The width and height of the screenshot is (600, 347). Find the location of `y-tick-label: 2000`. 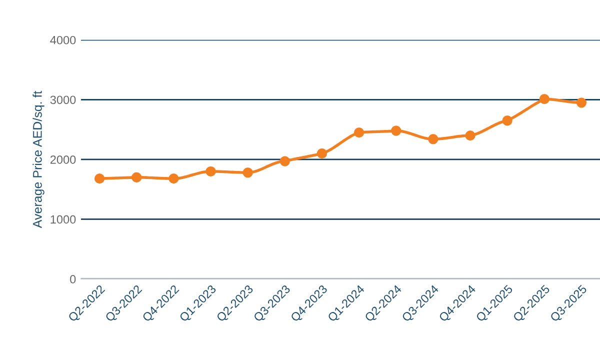

y-tick-label: 2000 is located at coordinates (63, 159).